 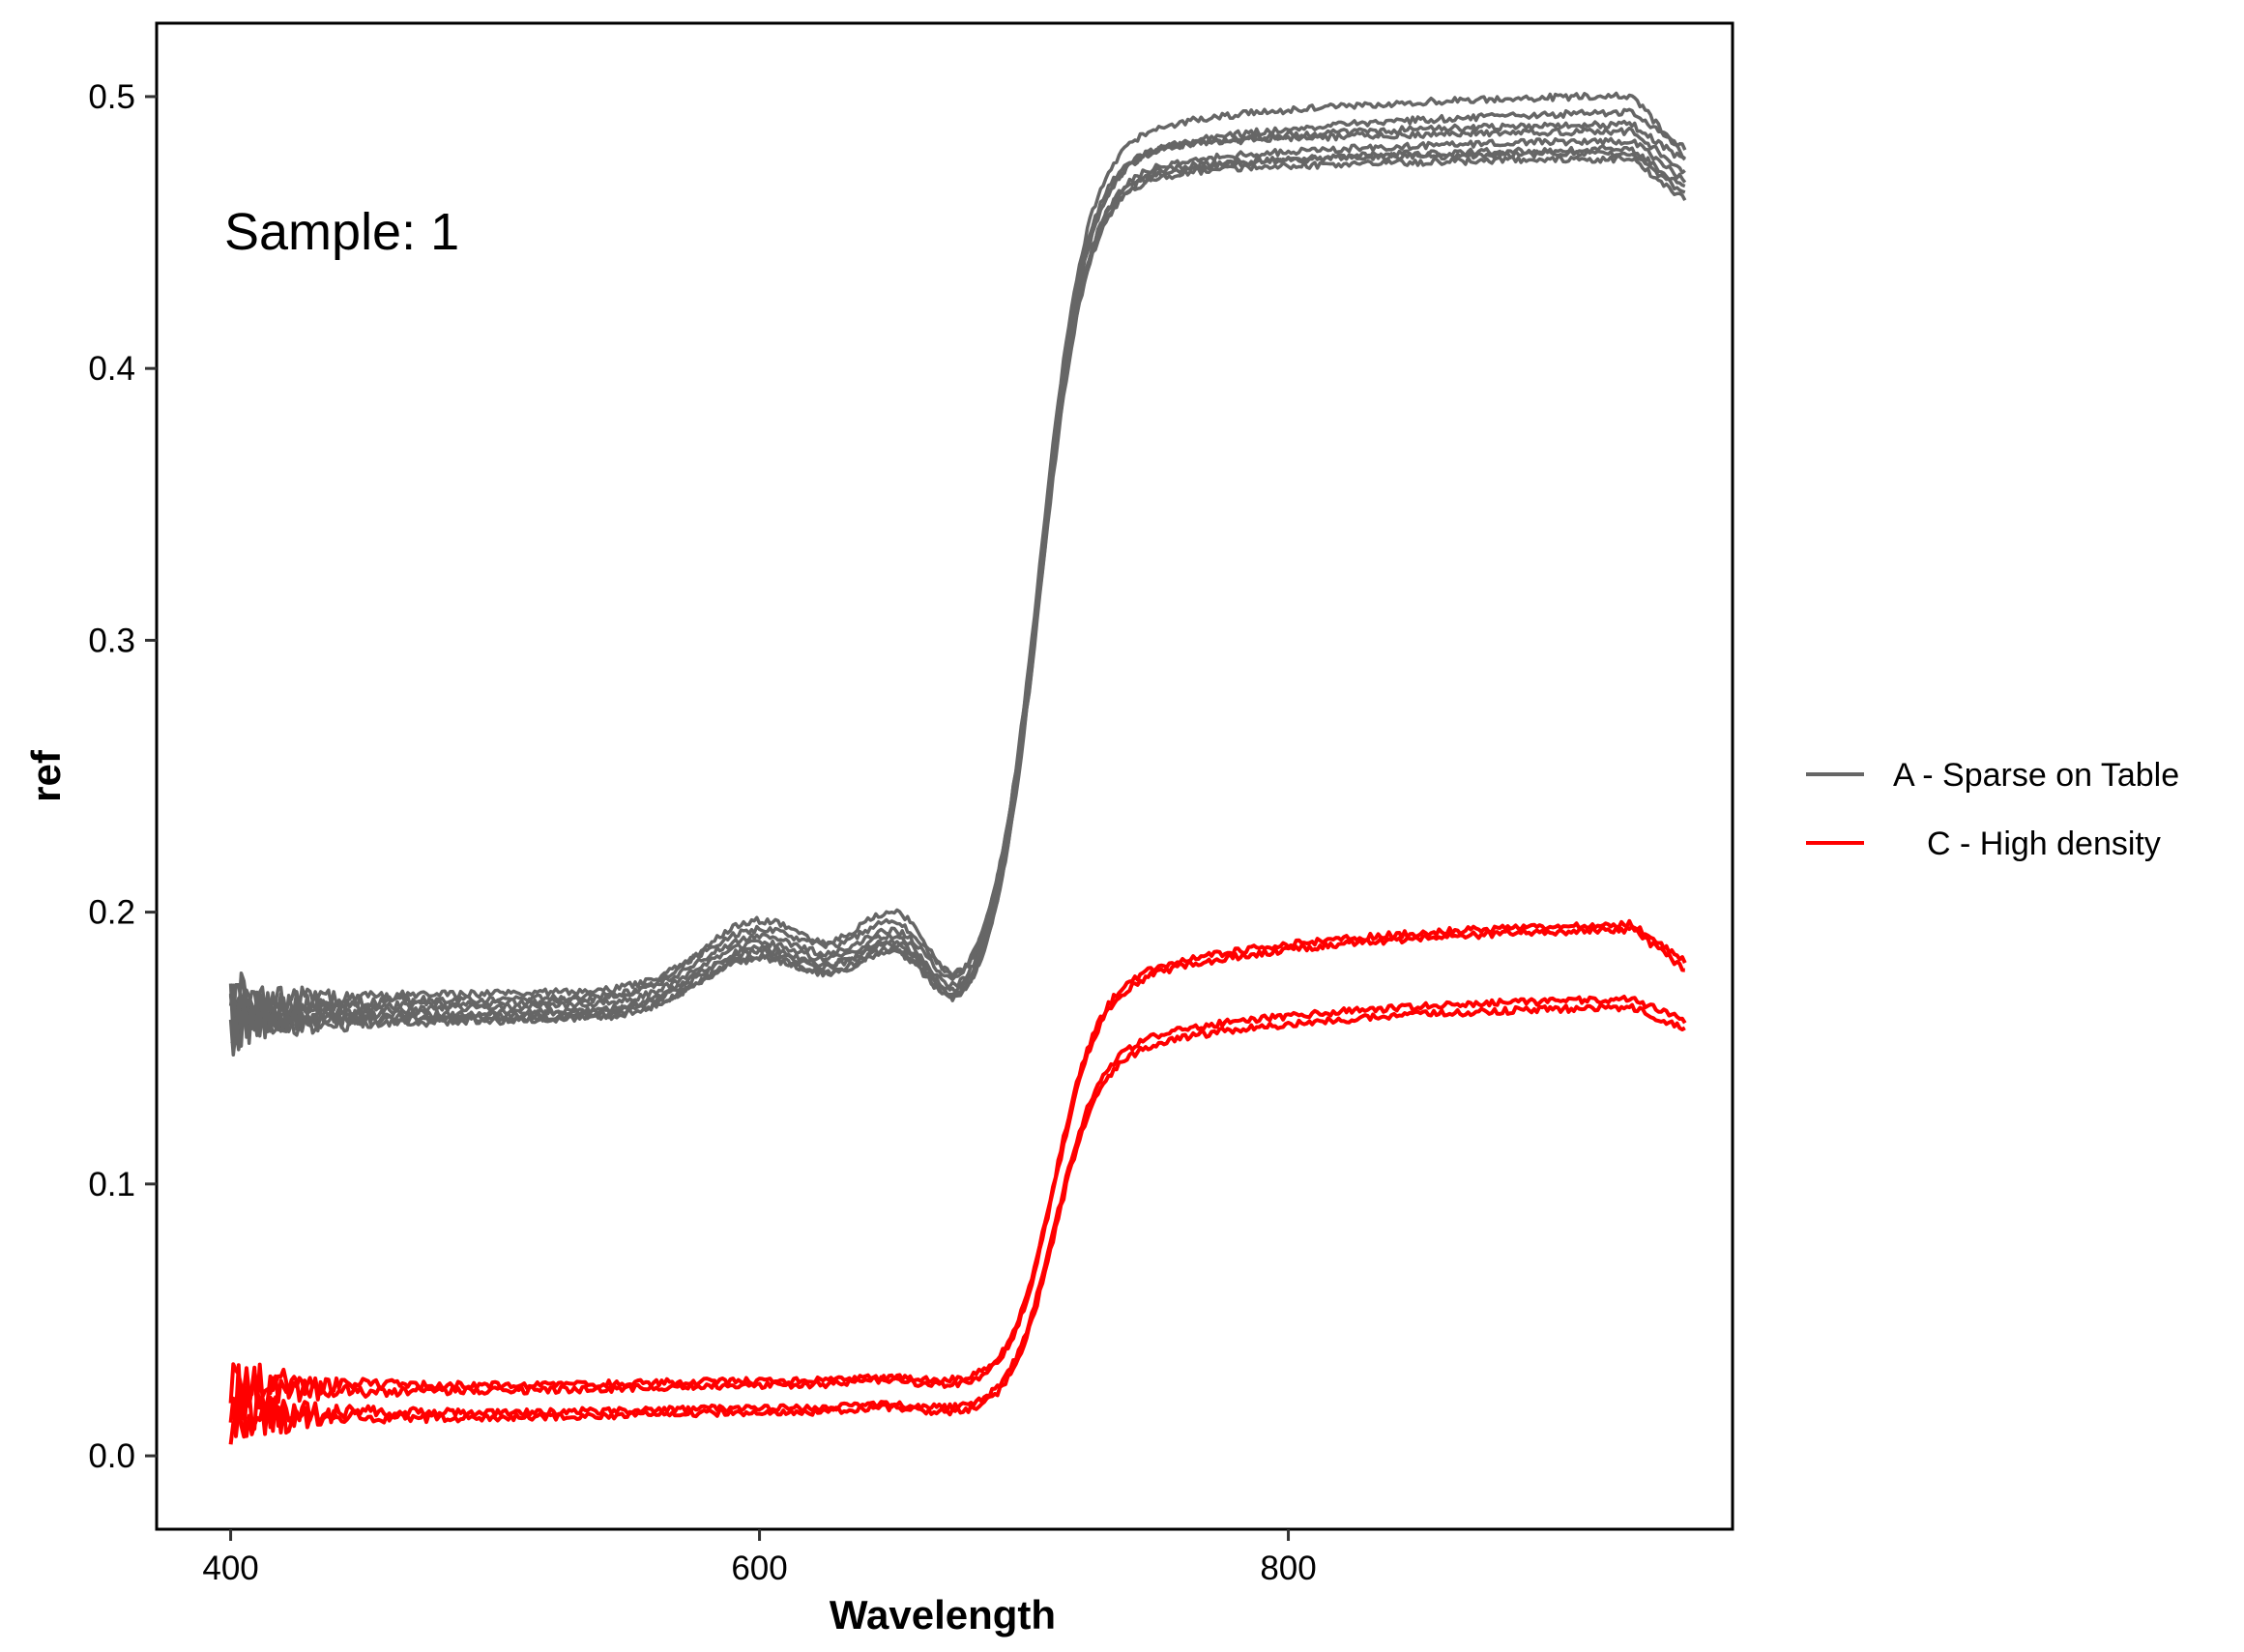 What do you see at coordinates (2044, 844) in the screenshot?
I see `legend-label-high-density: C - High density` at bounding box center [2044, 844].